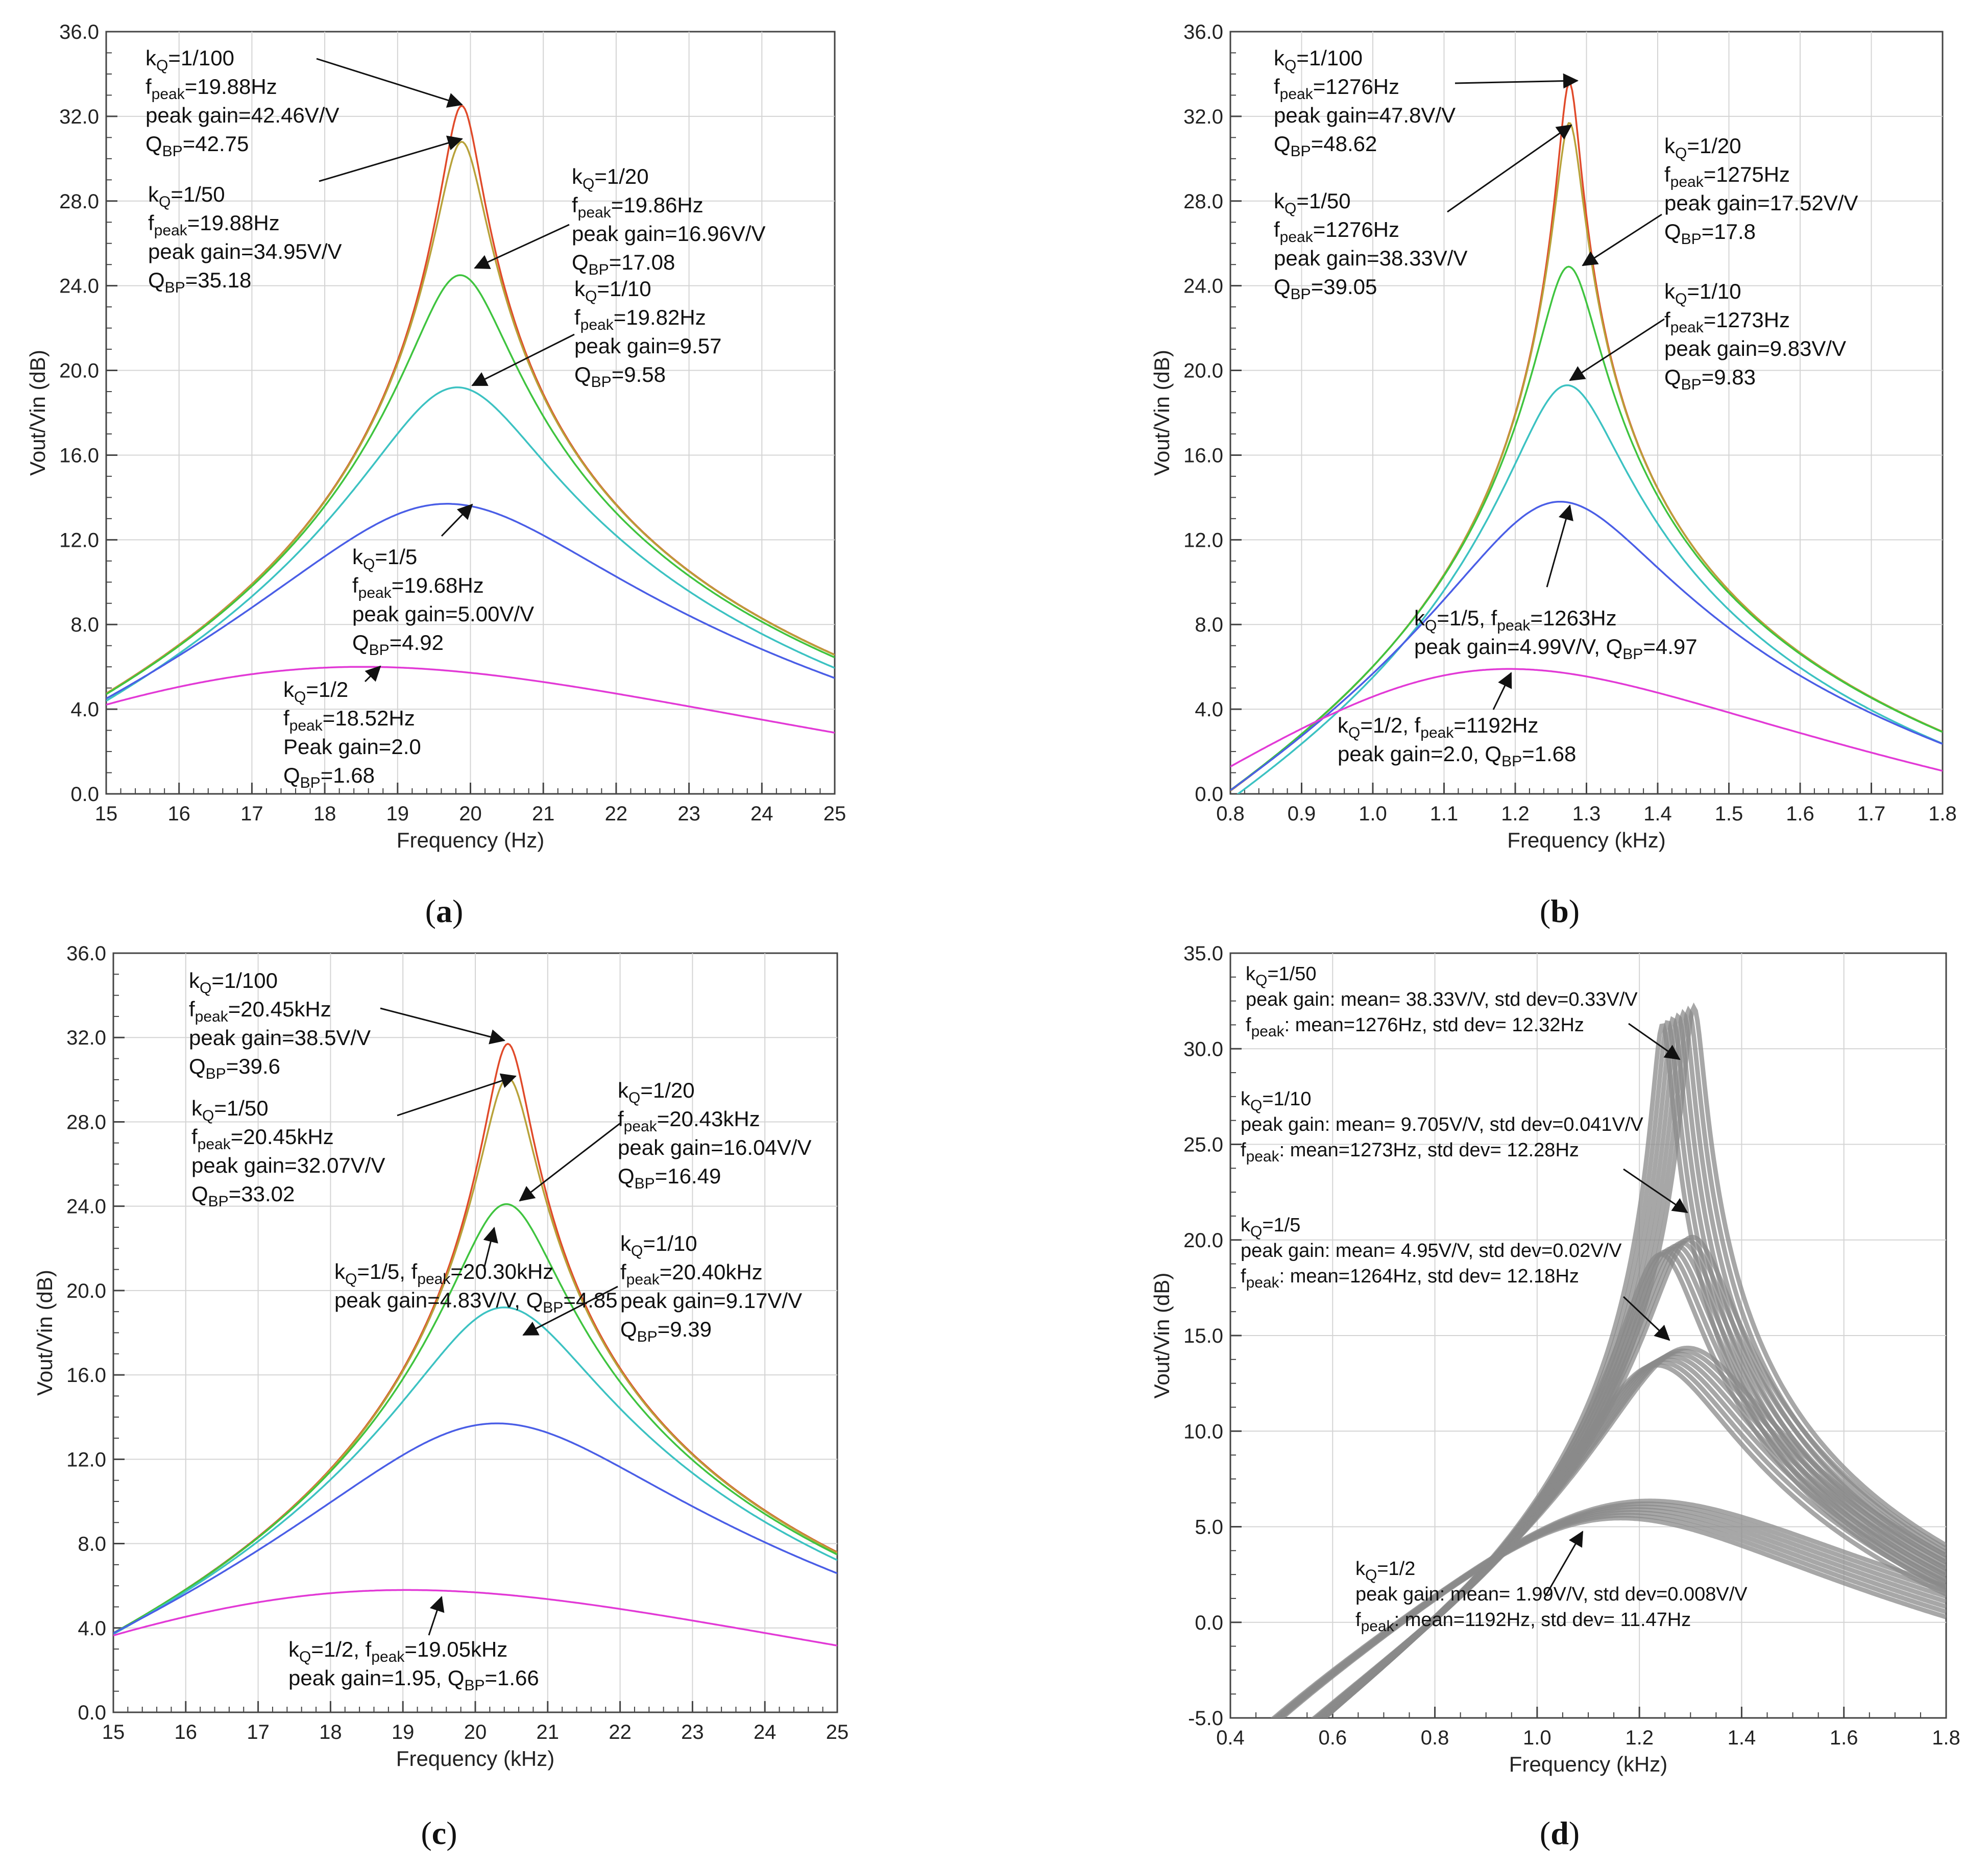 The width and height of the screenshot is (1988, 1867). Describe the element at coordinates (443, 1273) in the screenshot. I see `annotation-line: kQ=1/5, fpeak=20.30kHz` at that location.